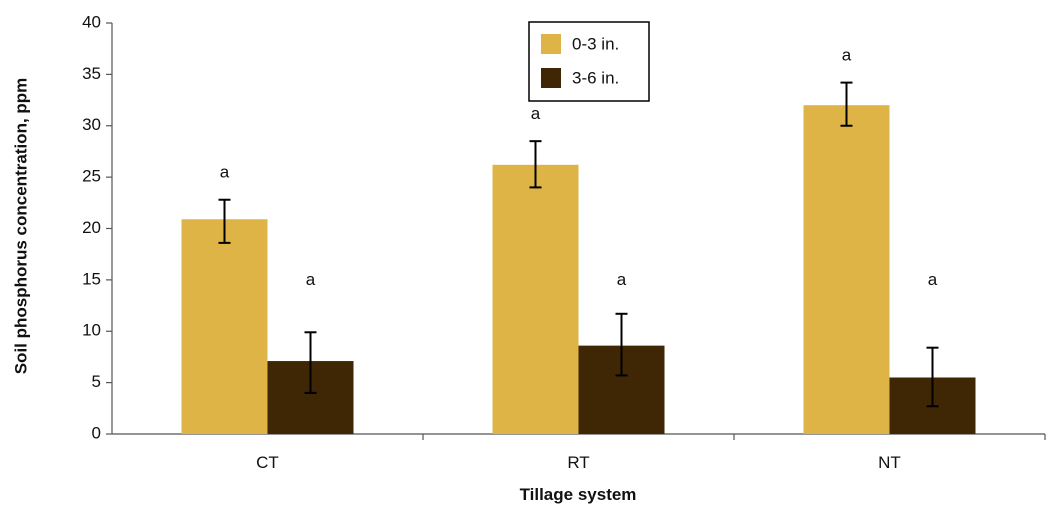 This screenshot has height=517, width=1047. I want to click on y-tick-label: 0, so click(96, 432).